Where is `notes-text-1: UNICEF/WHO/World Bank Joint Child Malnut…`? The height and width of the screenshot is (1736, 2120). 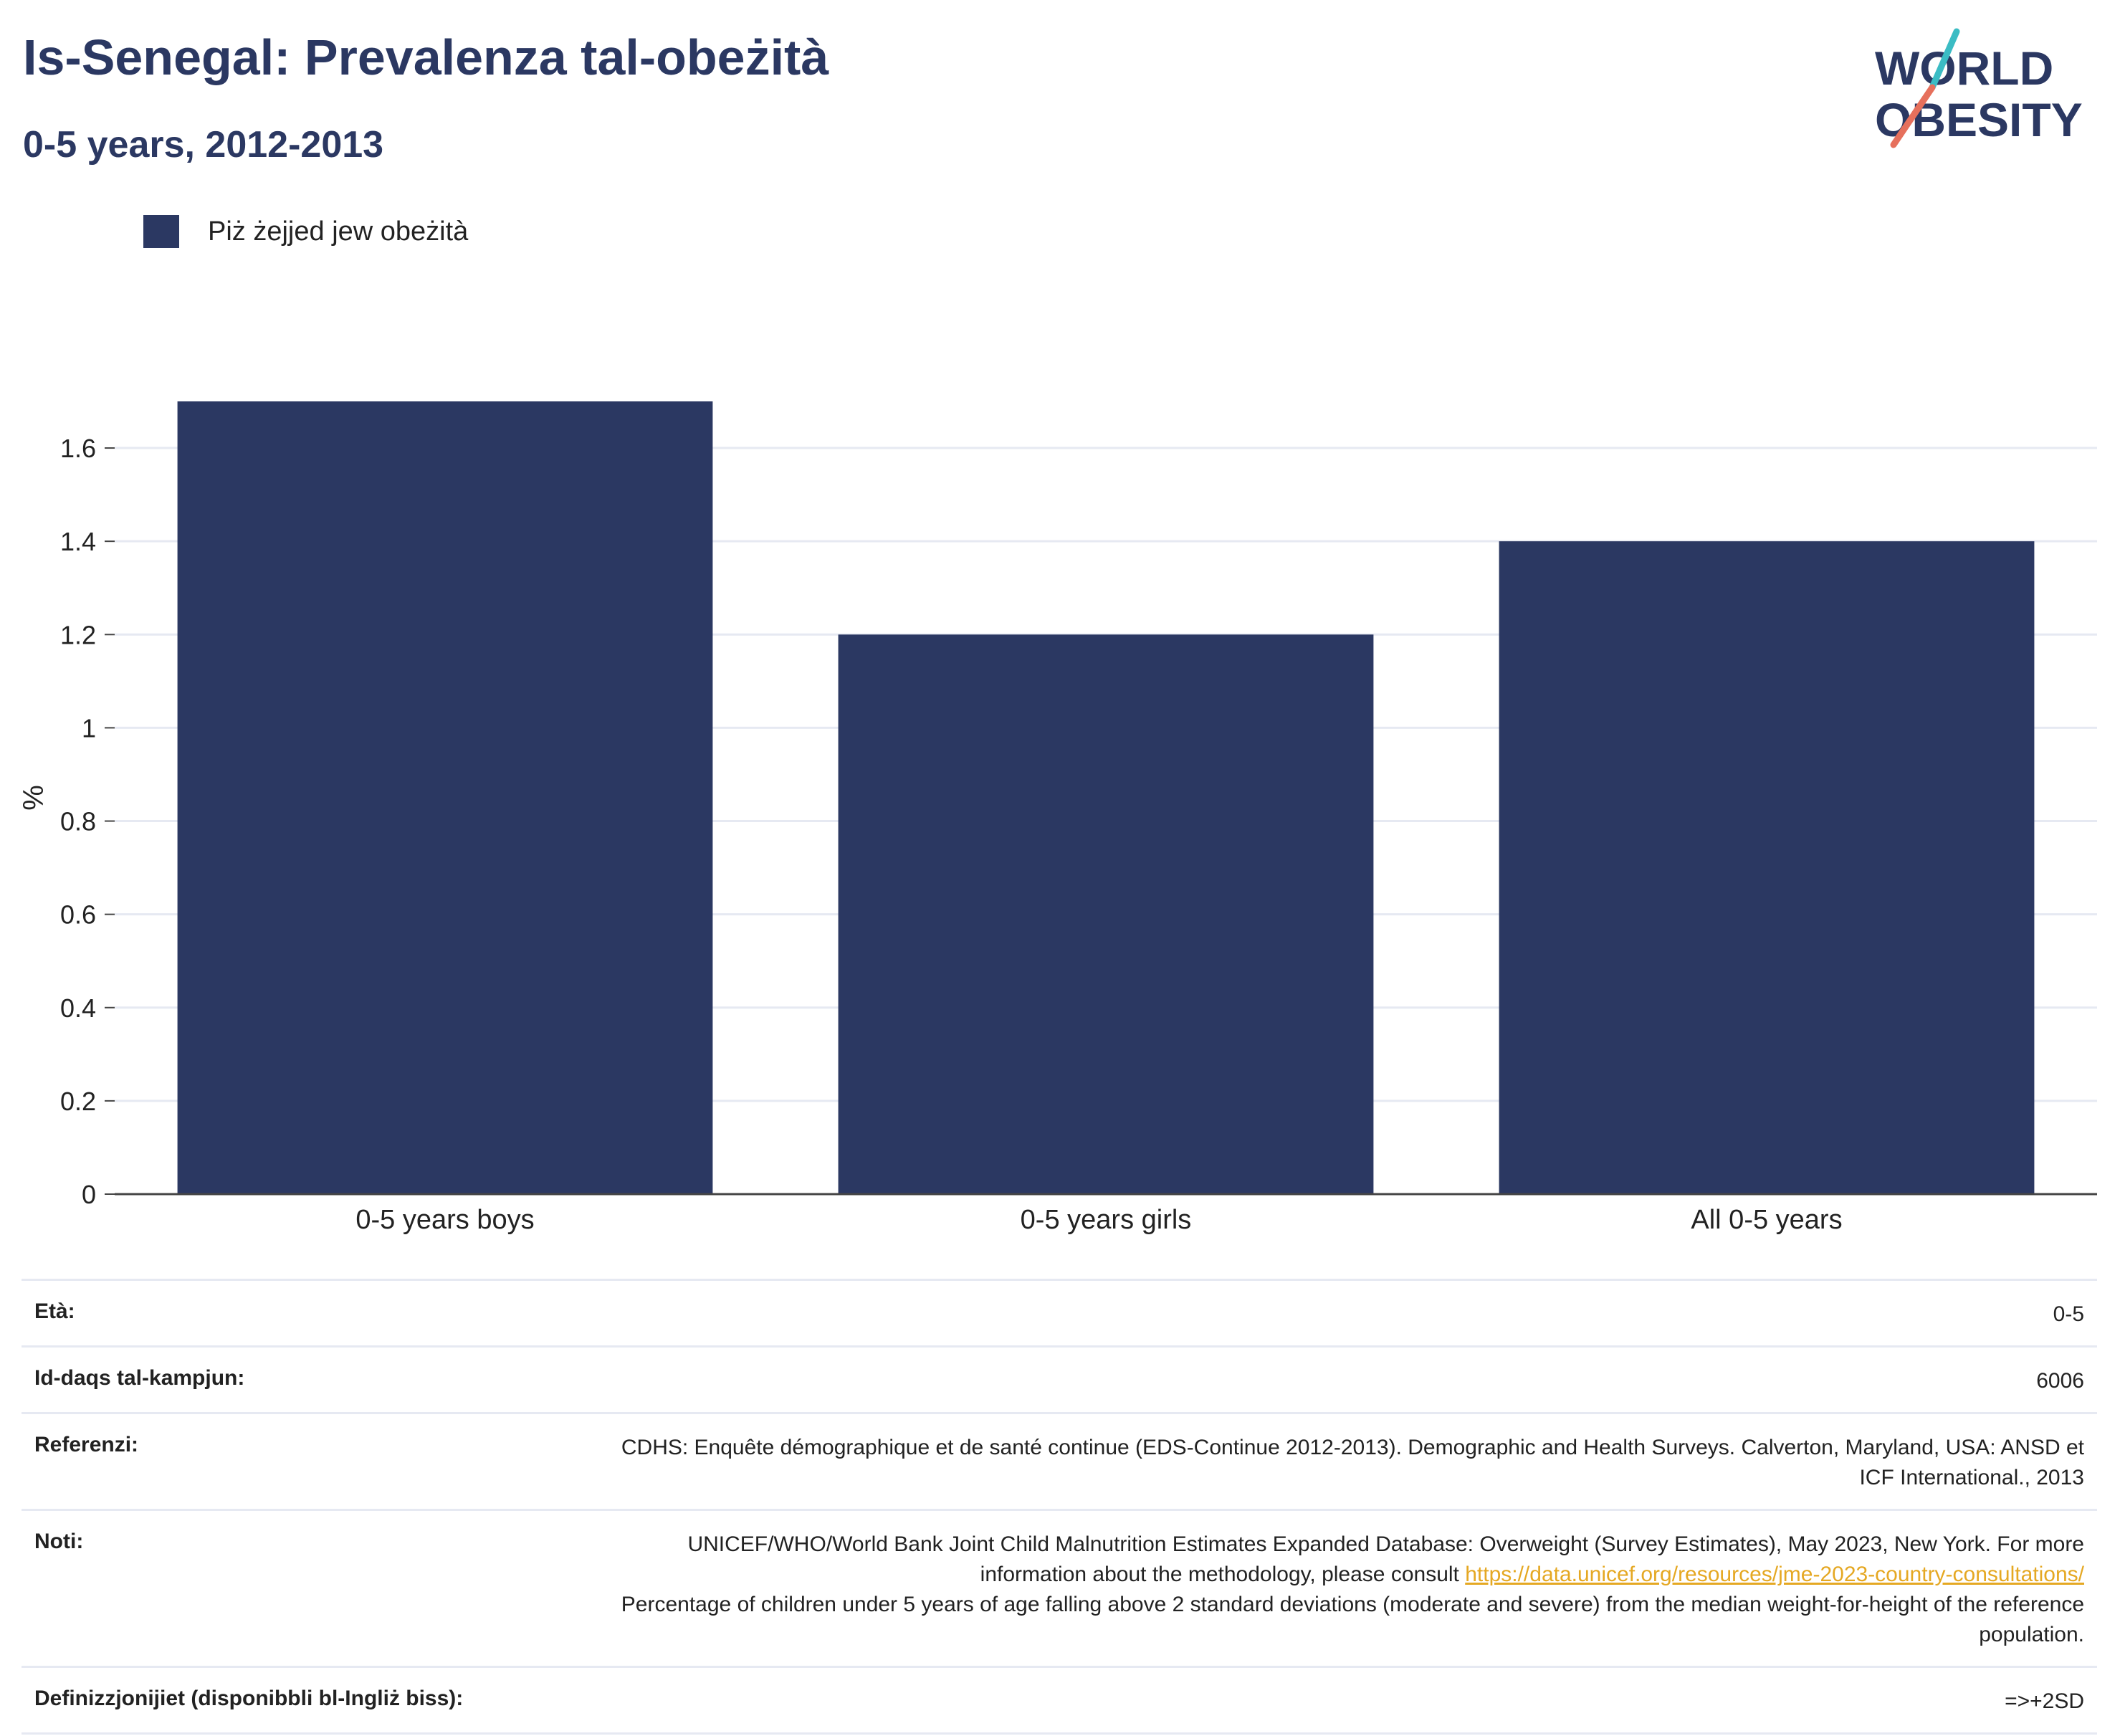
notes-text-1: UNICEF/WHO/World Bank Joint Child Malnut… is located at coordinates (1386, 1559).